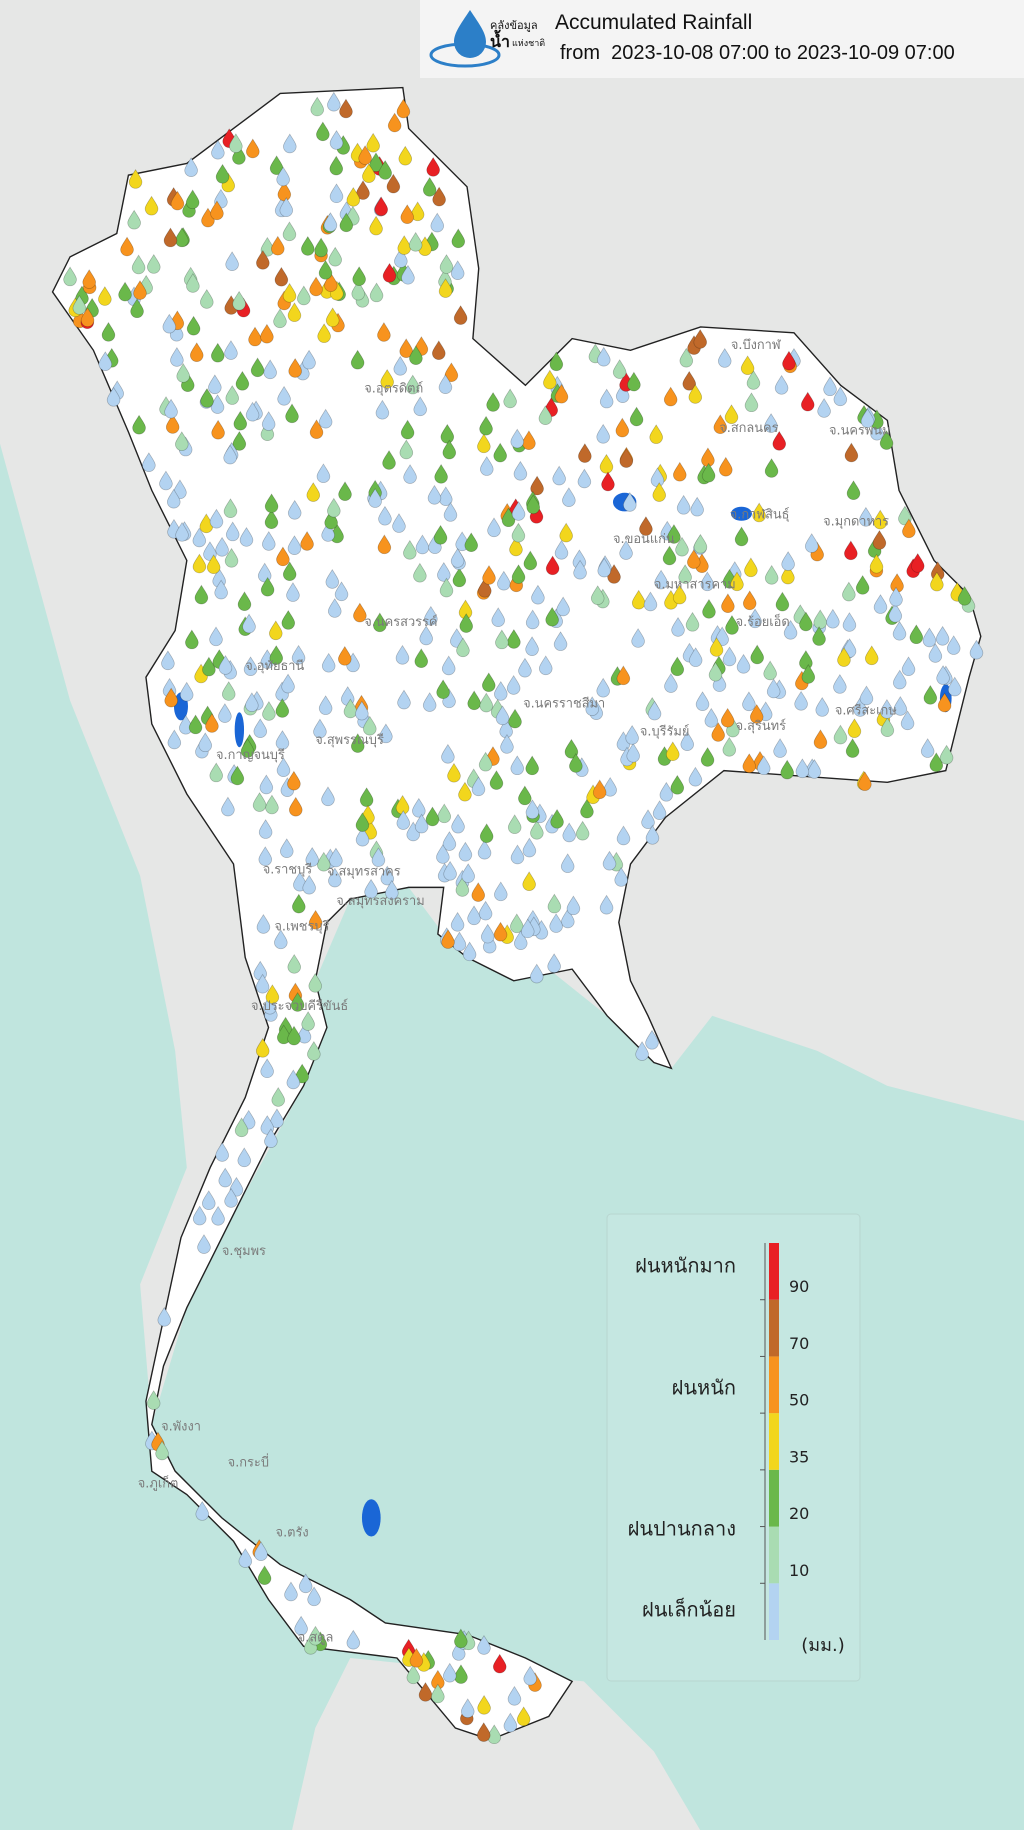 The width and height of the screenshot is (1024, 1830). Describe the element at coordinates (774, 1555) in the screenshot. I see `legend-color` at that location.